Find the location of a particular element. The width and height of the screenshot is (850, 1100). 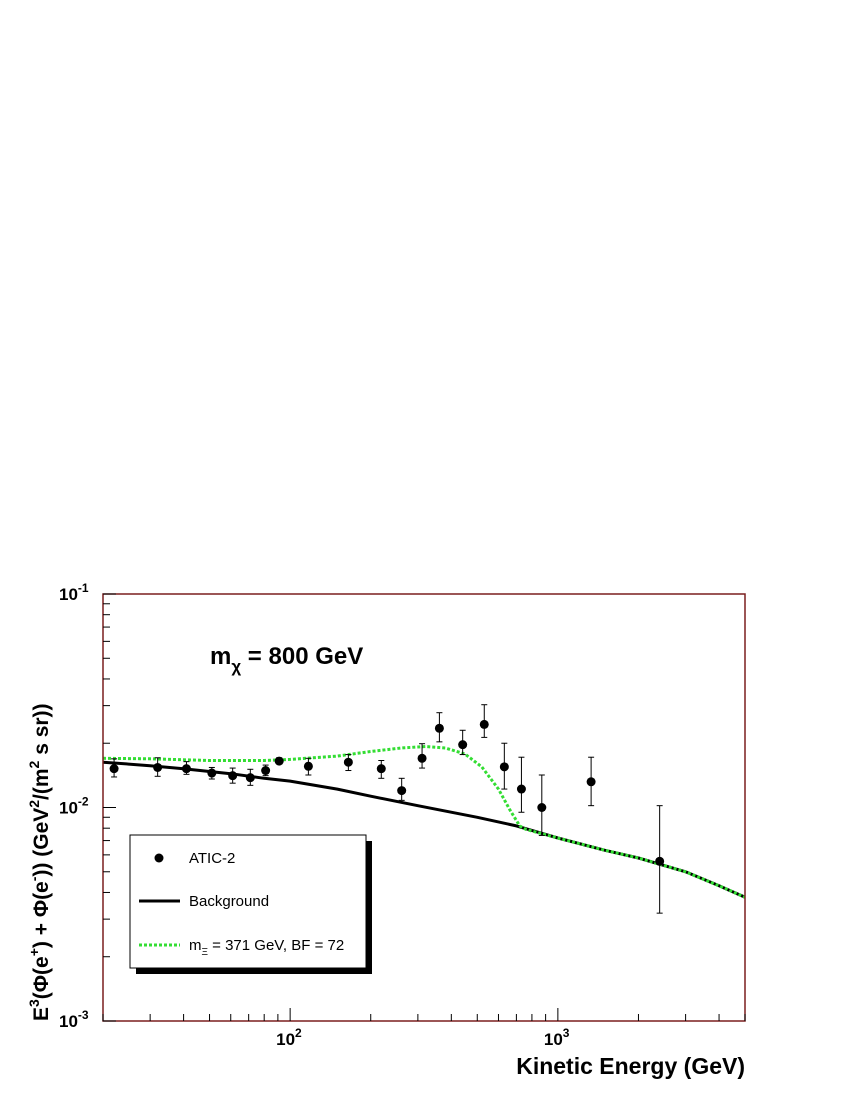

y-axis-title: E3(Φ(e+) + Φ(e-)) (GeV2/(m2 s sr)) is located at coordinates (39, 862).